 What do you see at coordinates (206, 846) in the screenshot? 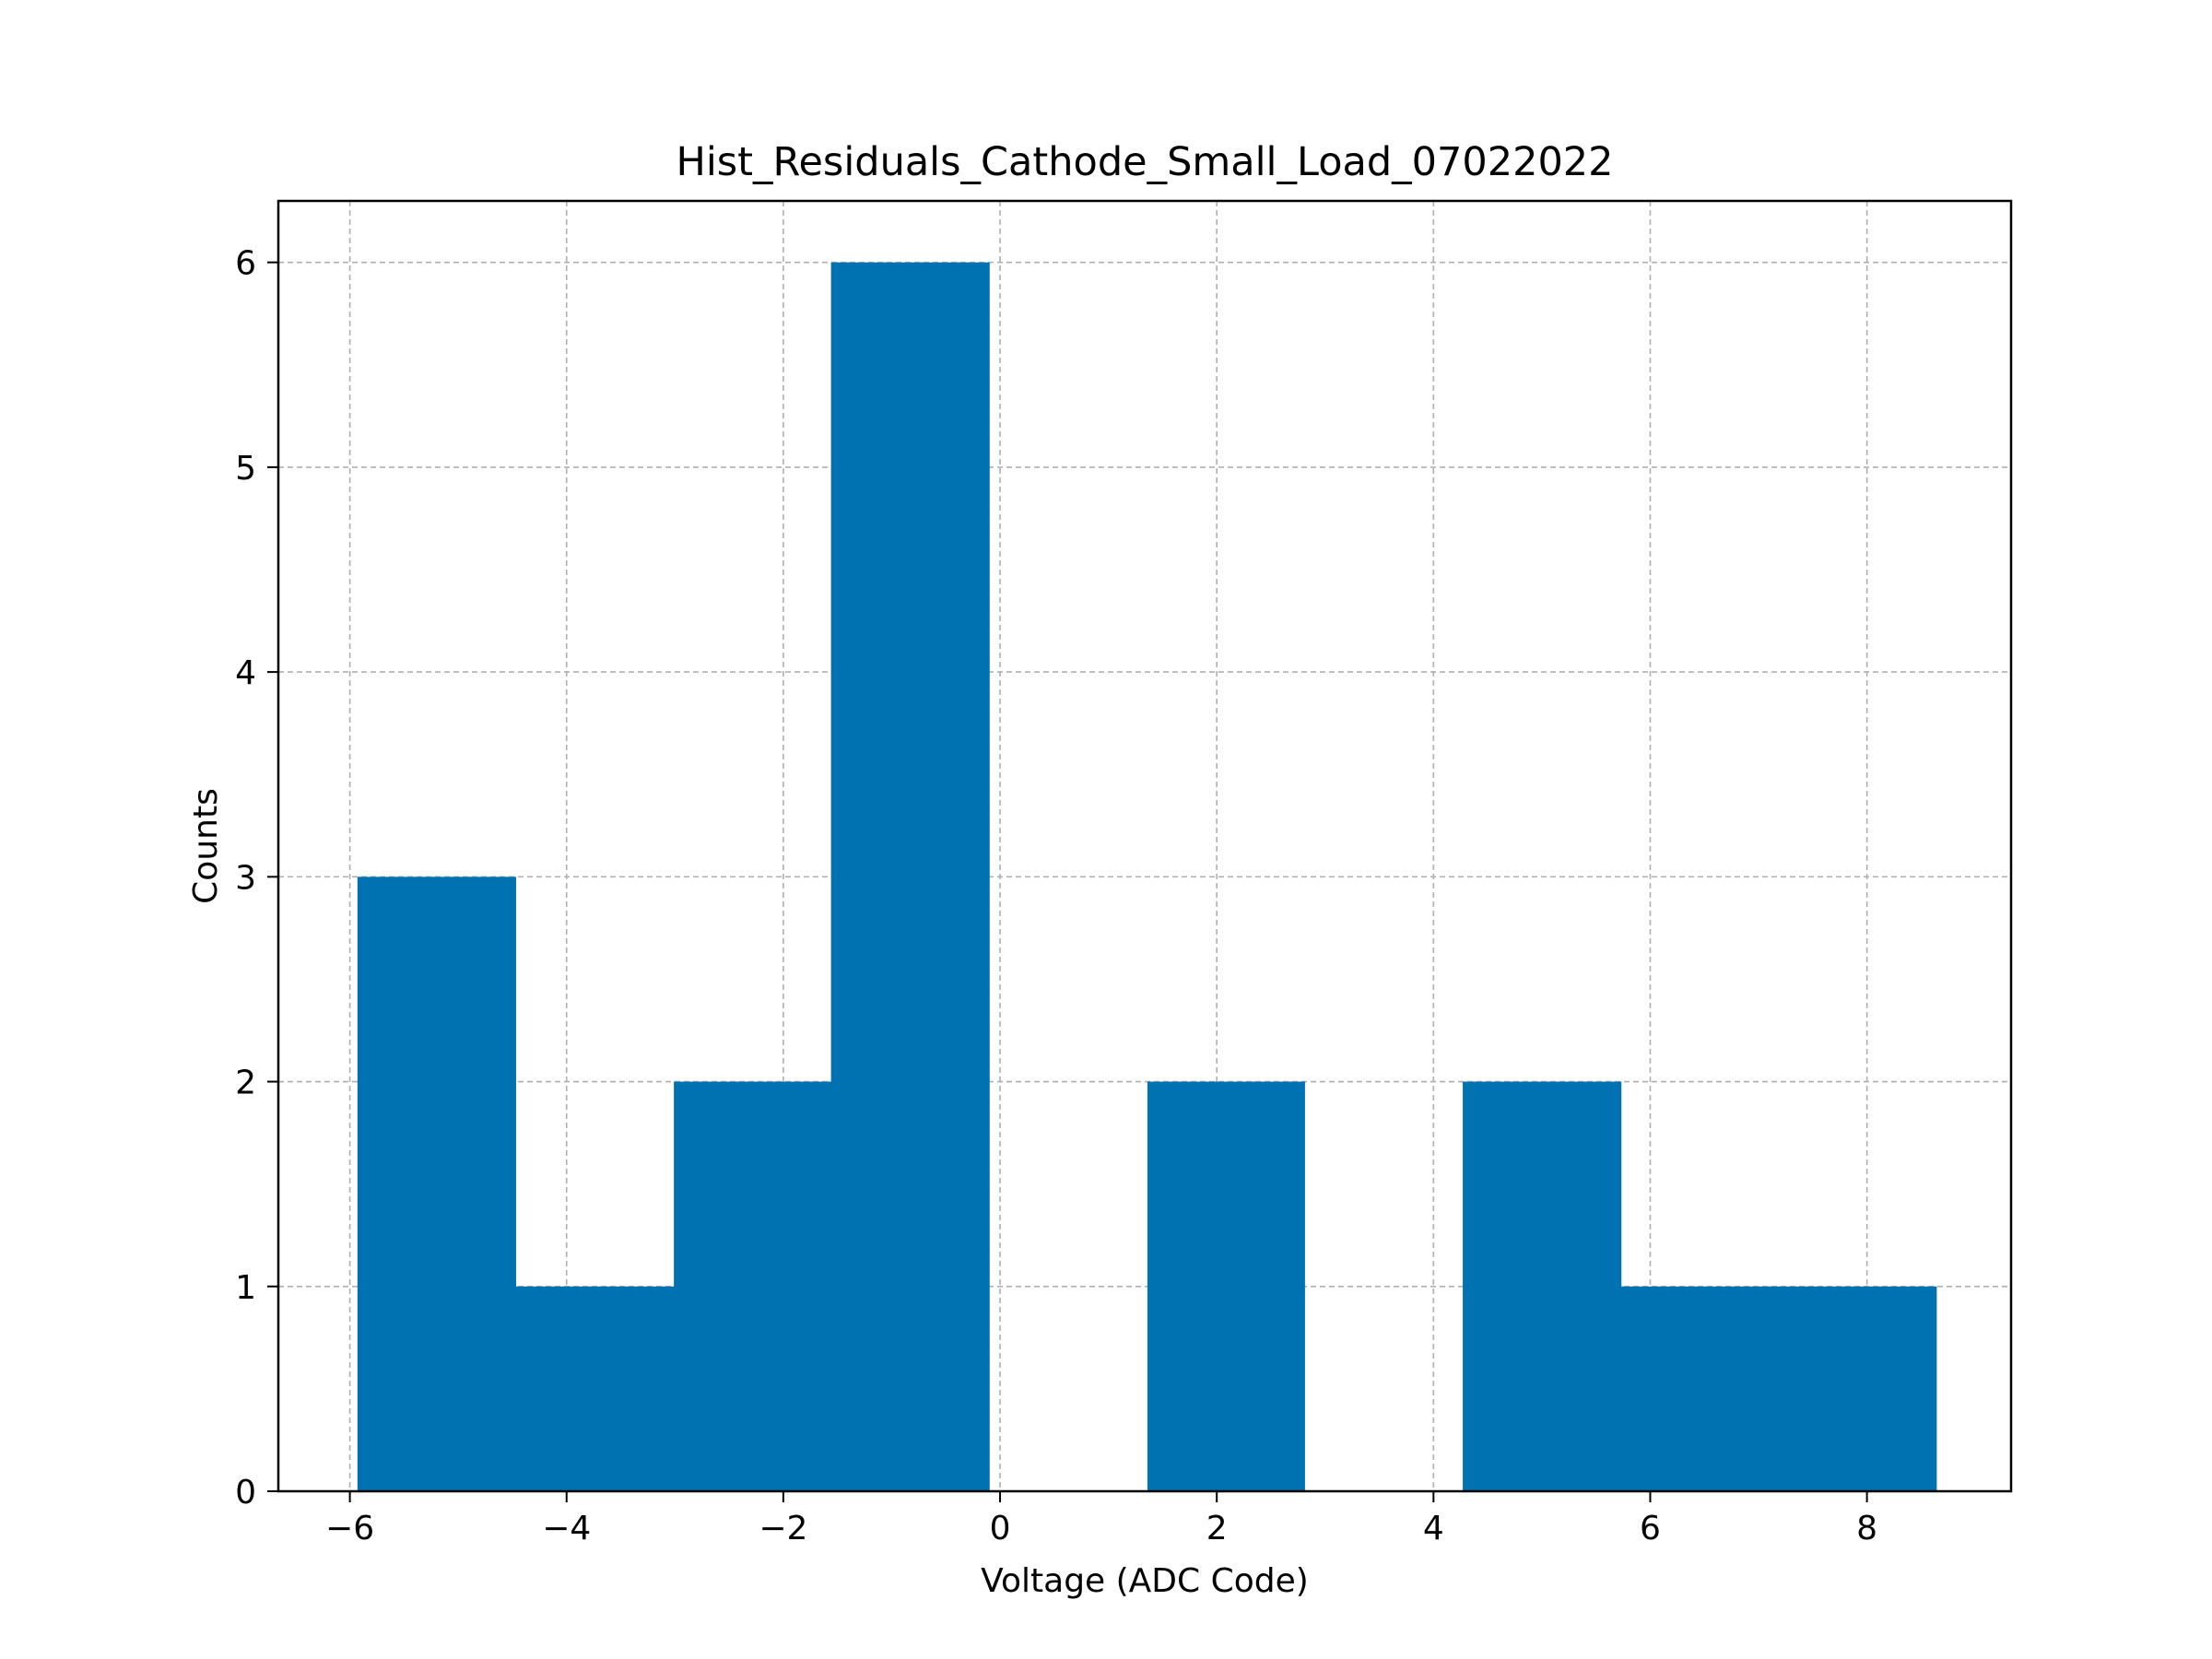
I see `y-axis-label: Counts` at bounding box center [206, 846].